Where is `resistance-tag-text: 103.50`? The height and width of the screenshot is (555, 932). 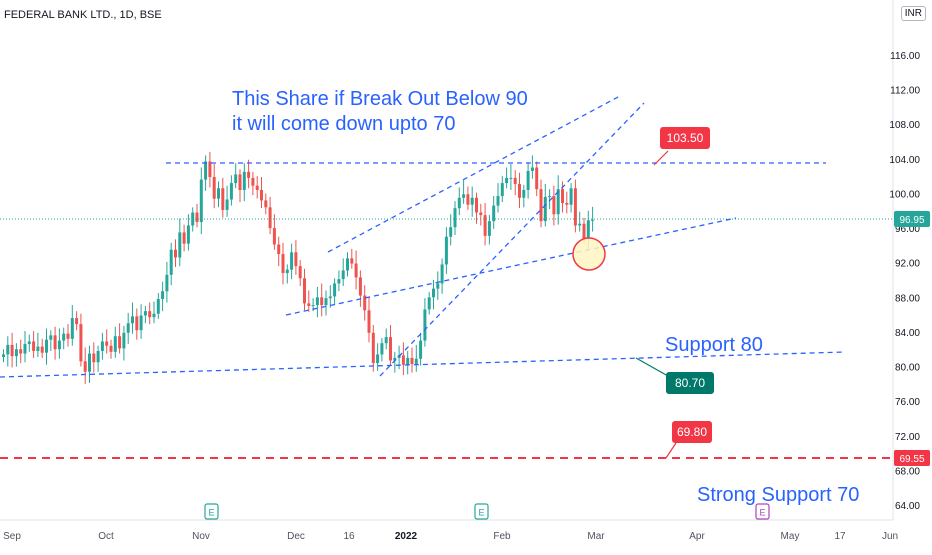 resistance-tag-text: 103.50 is located at coordinates (685, 138).